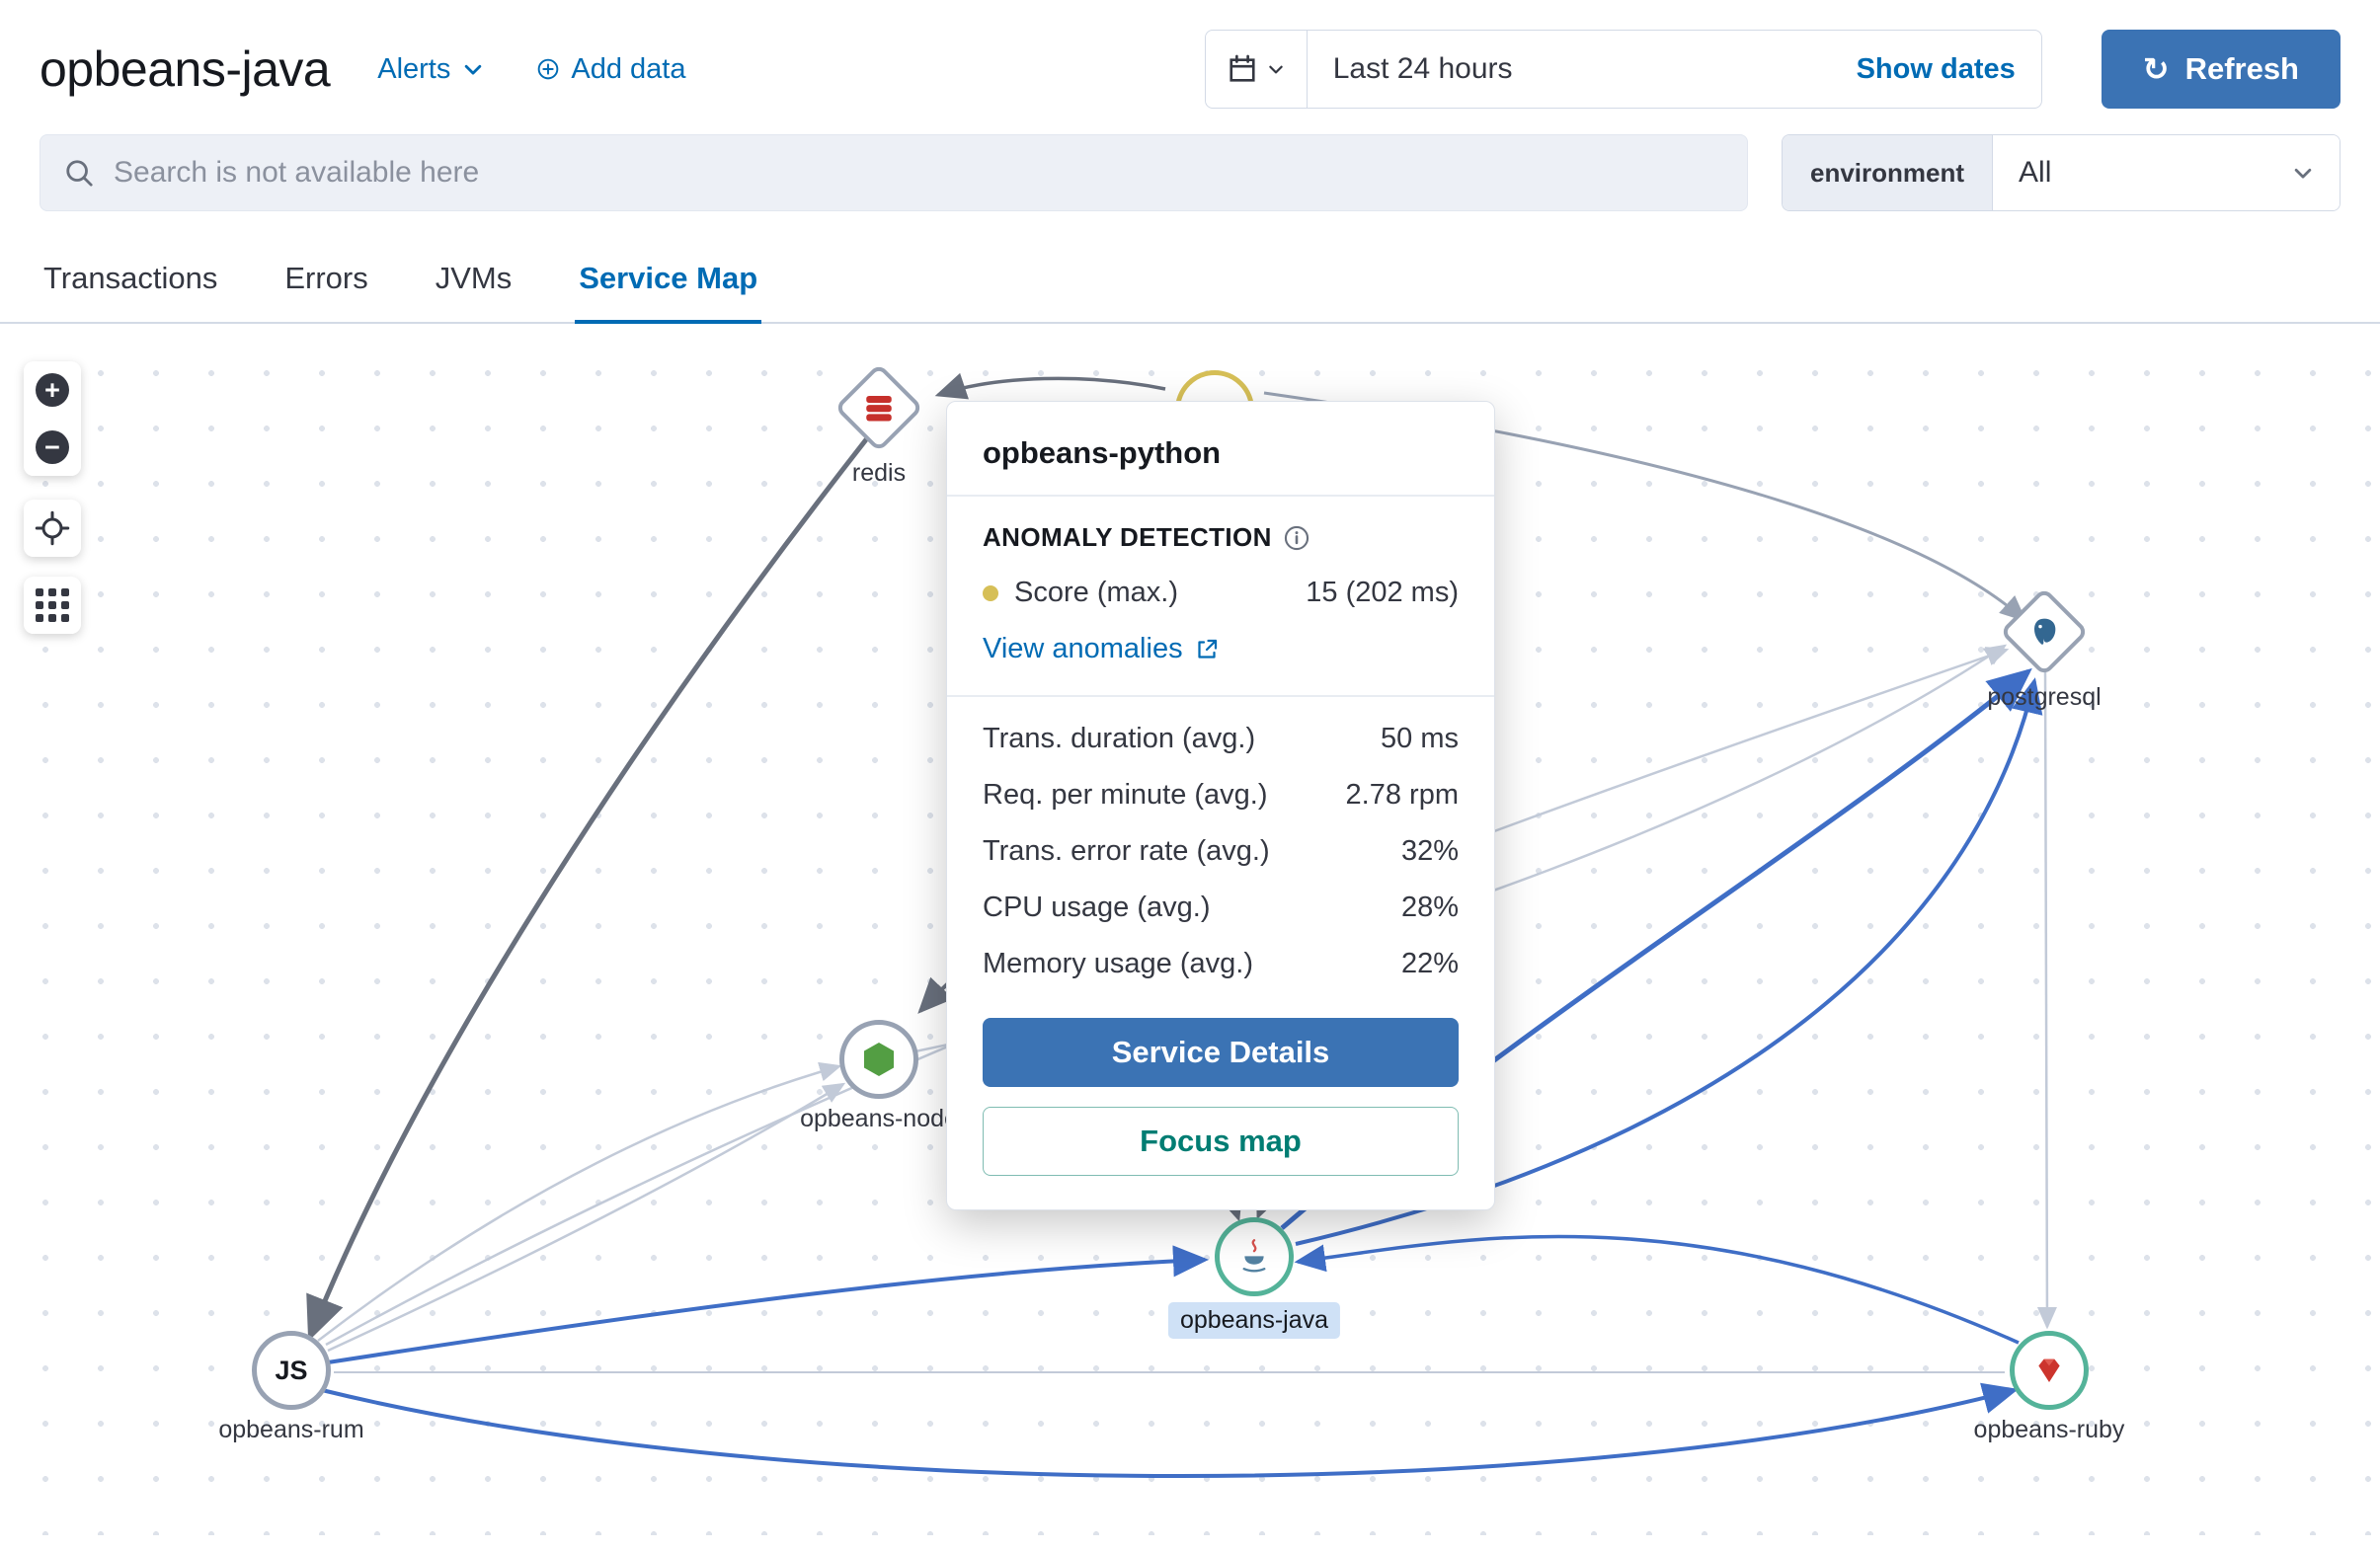  I want to click on metric-row: Trans. duration (avg.) 50 ms, so click(1221, 739).